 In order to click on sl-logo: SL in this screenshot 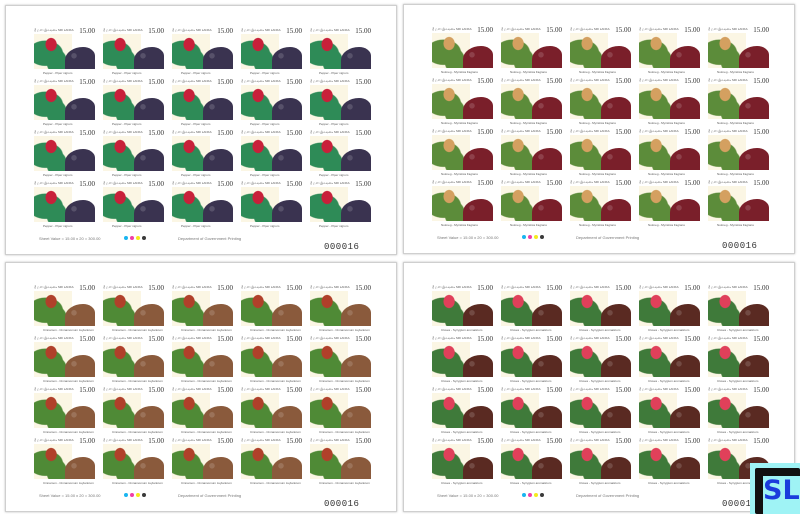, I will do `click(775, 488)`.